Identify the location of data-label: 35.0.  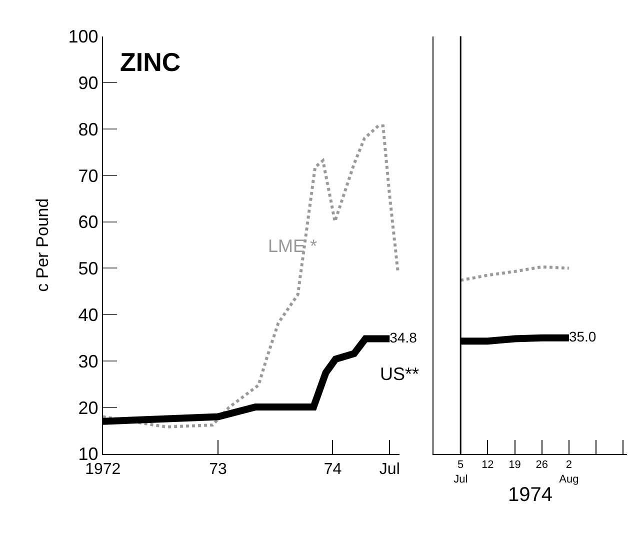
(582, 336).